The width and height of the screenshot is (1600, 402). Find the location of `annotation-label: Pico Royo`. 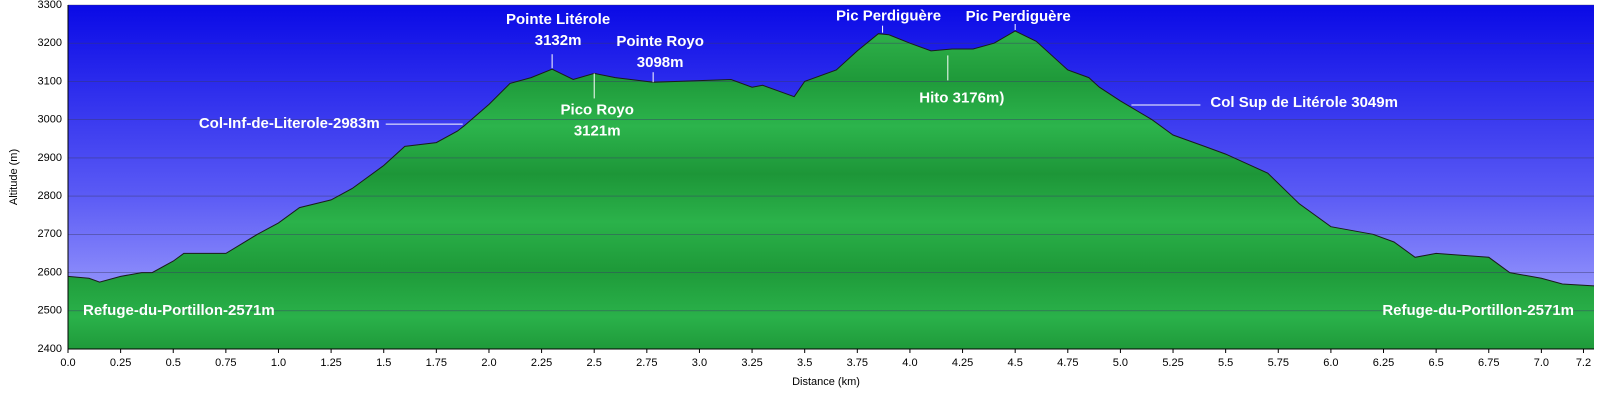

annotation-label: Pico Royo is located at coordinates (597, 109).